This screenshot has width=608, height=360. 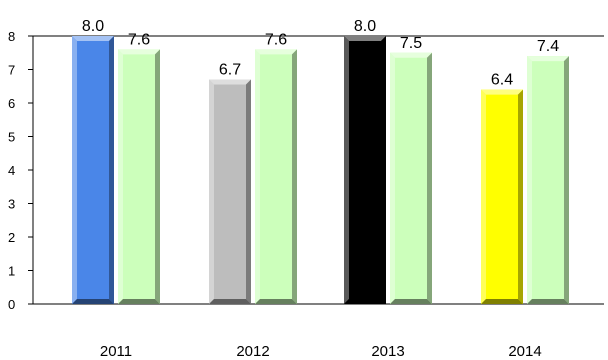 I want to click on y-tick-label: 0, so click(x=11, y=304).